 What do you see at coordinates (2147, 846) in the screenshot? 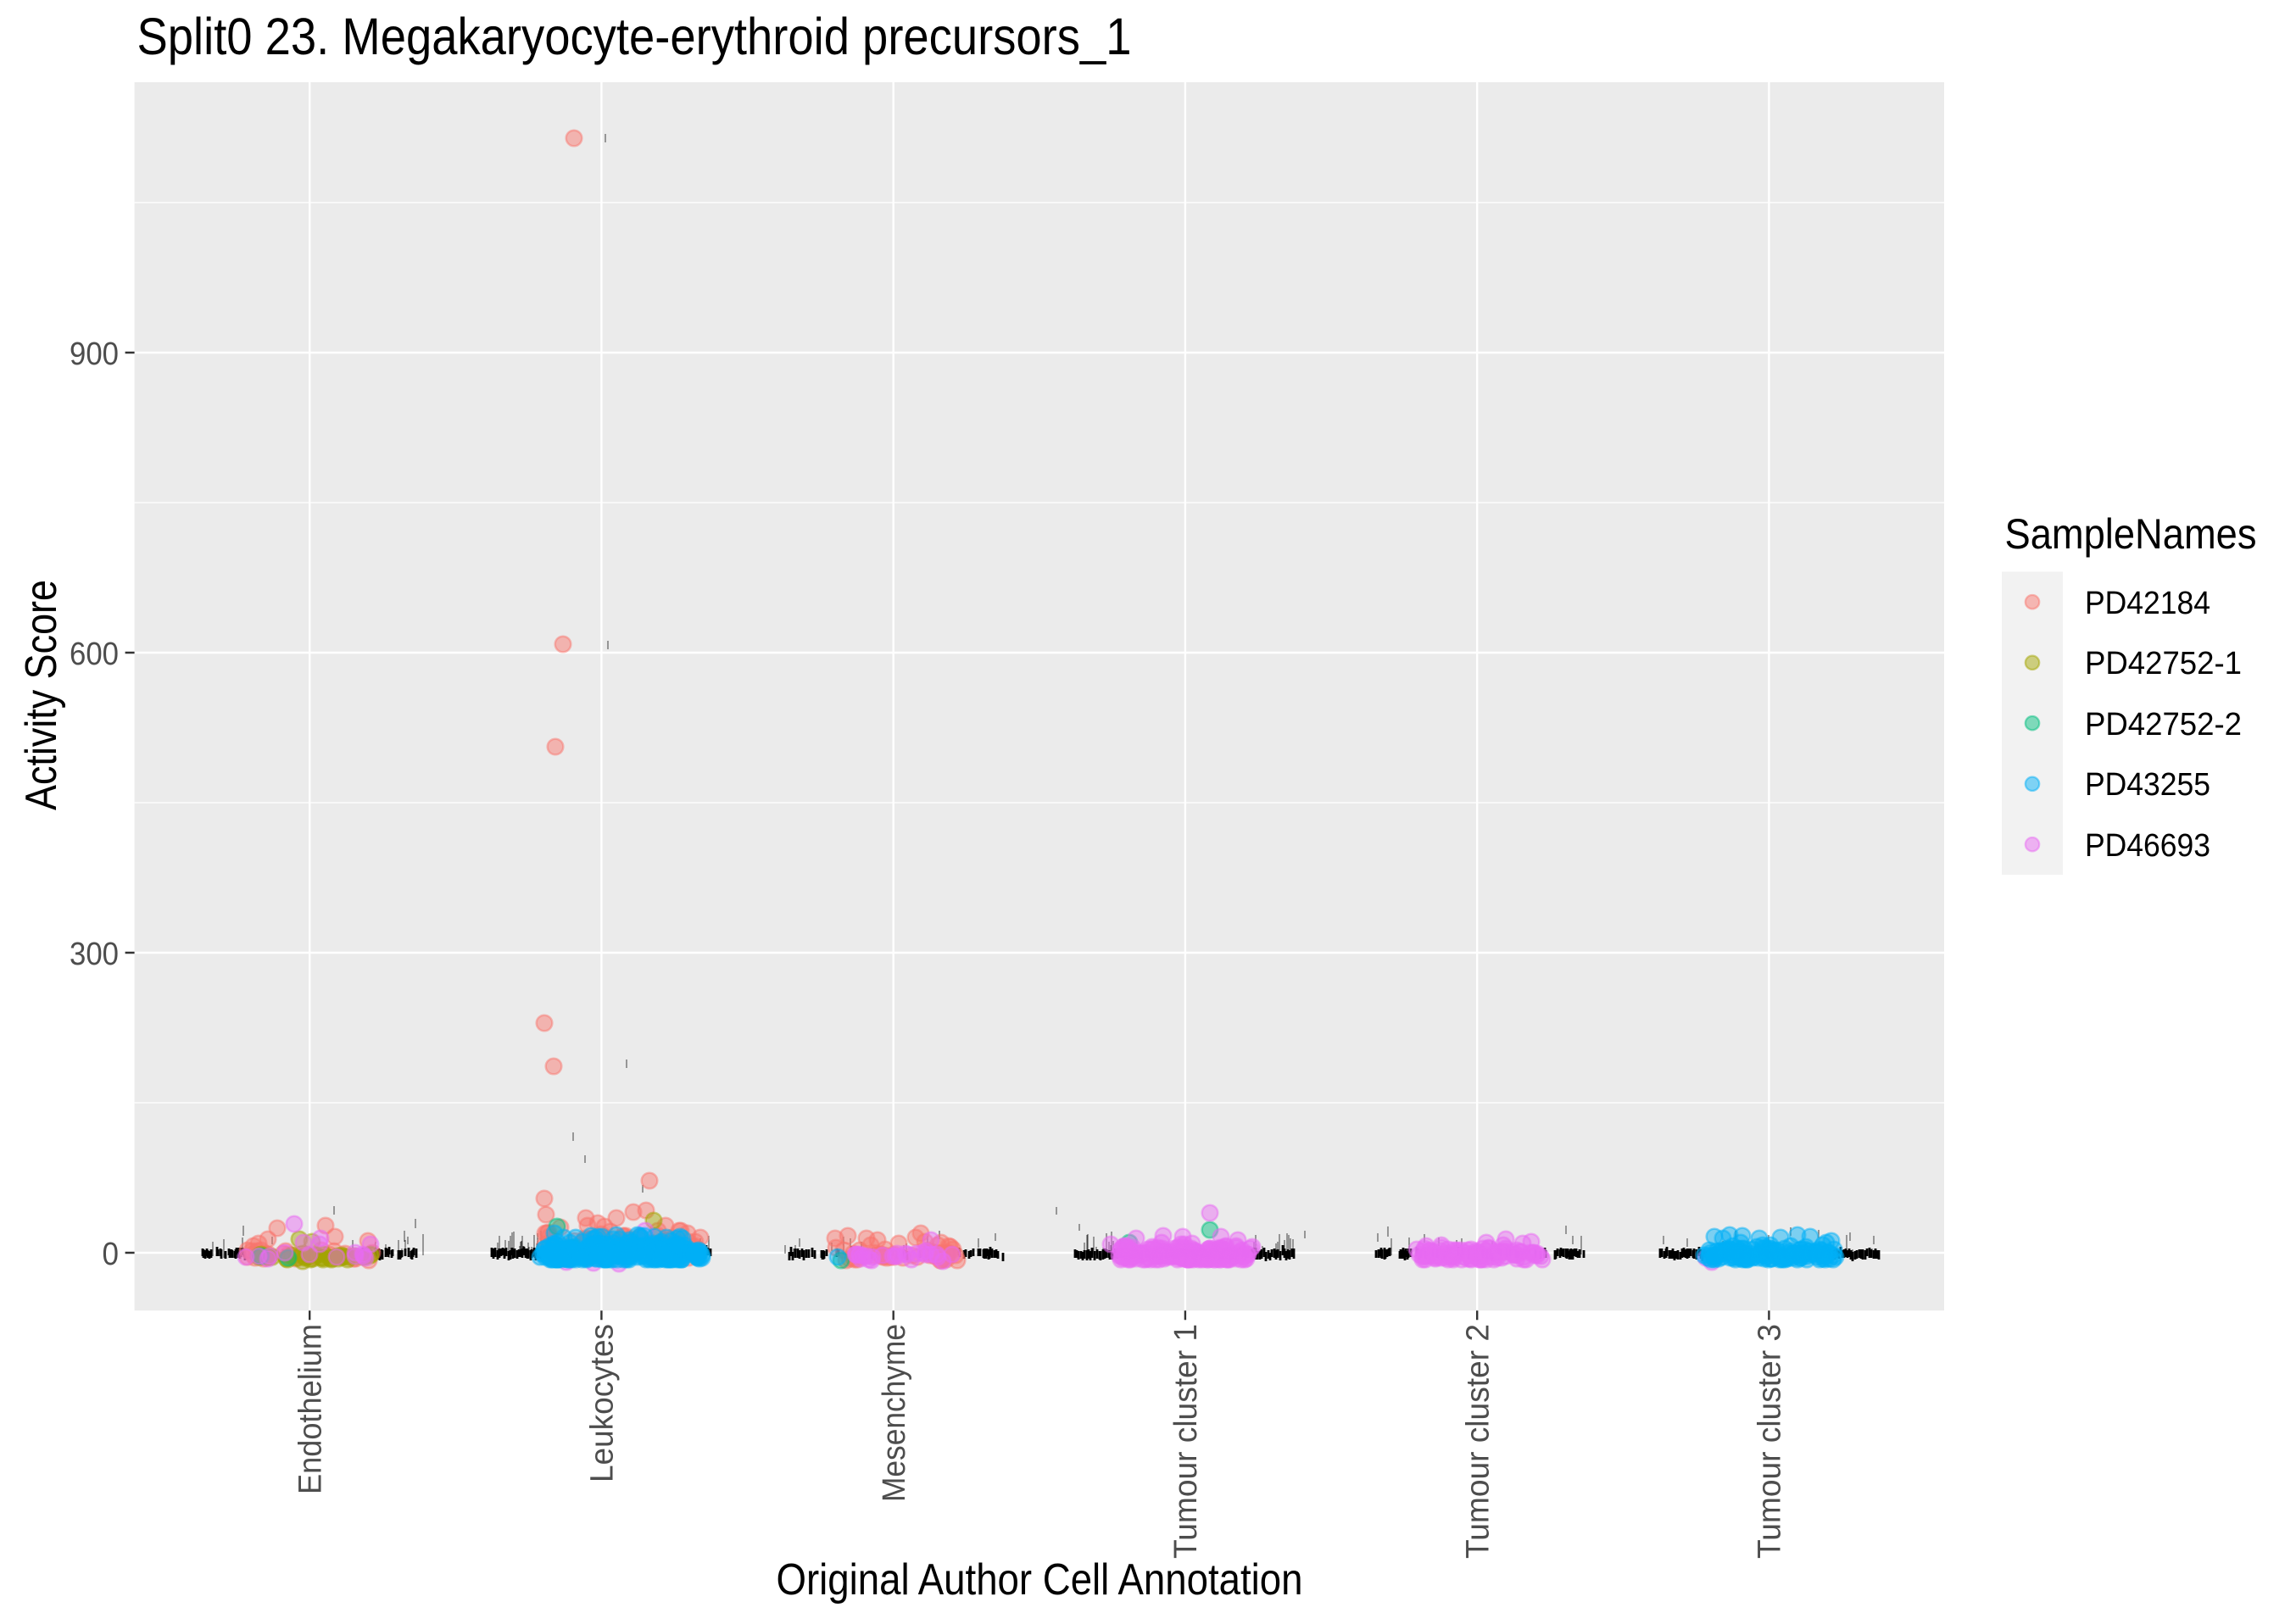
I see `svg-text: PD46693` at bounding box center [2147, 846].